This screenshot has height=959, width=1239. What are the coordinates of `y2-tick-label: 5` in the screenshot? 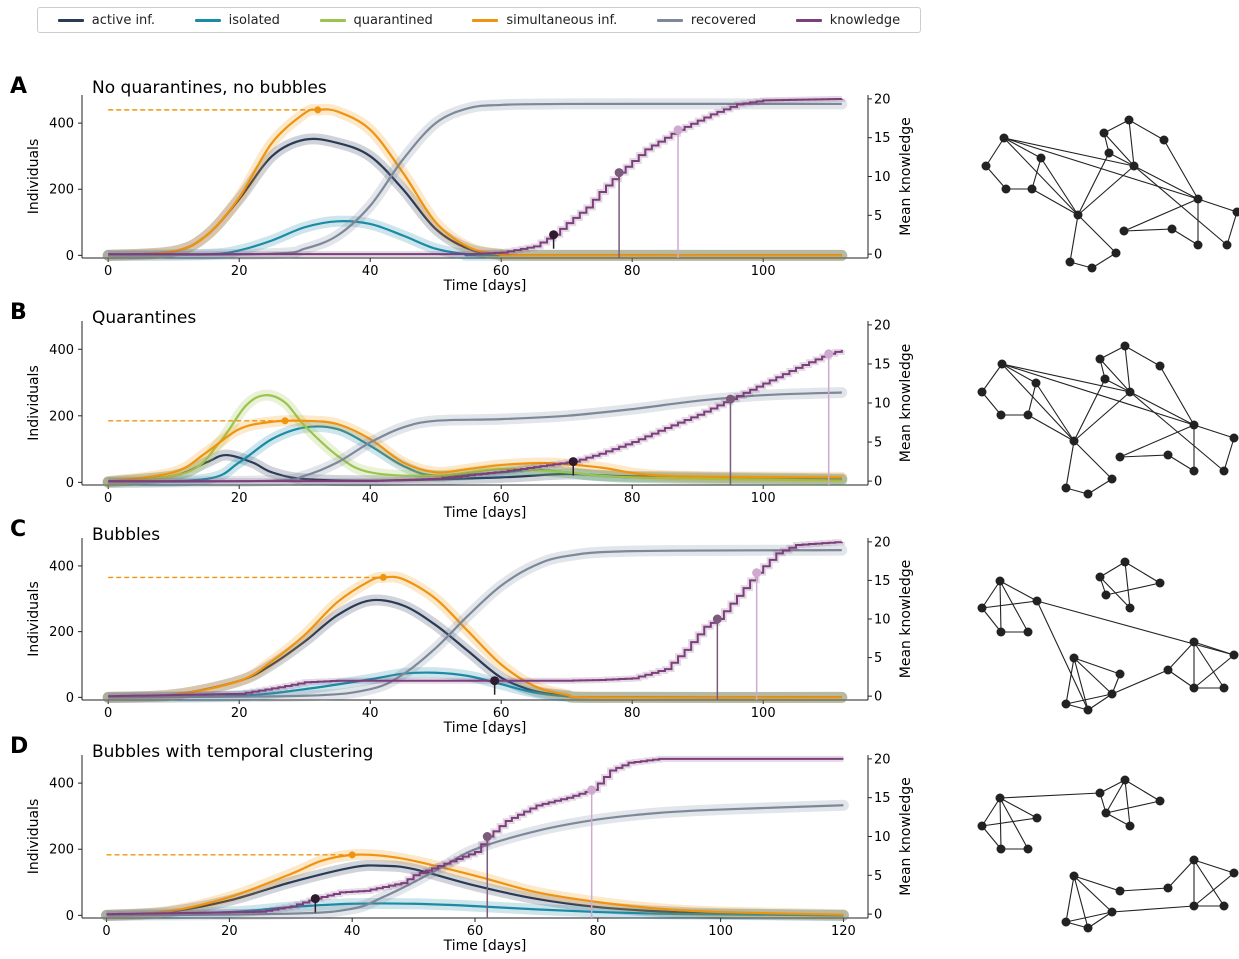 It's located at (878, 658).